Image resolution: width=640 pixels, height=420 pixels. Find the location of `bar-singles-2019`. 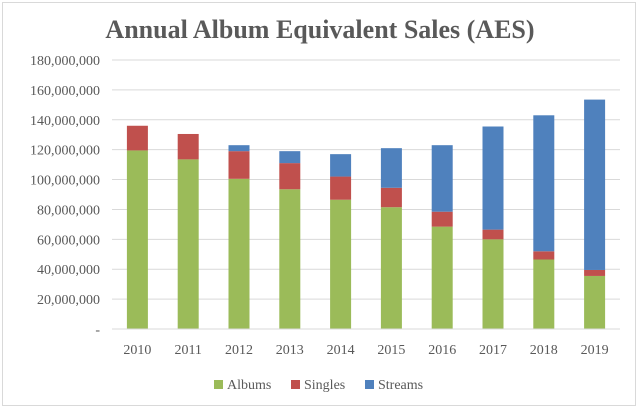

bar-singles-2019 is located at coordinates (595, 272).